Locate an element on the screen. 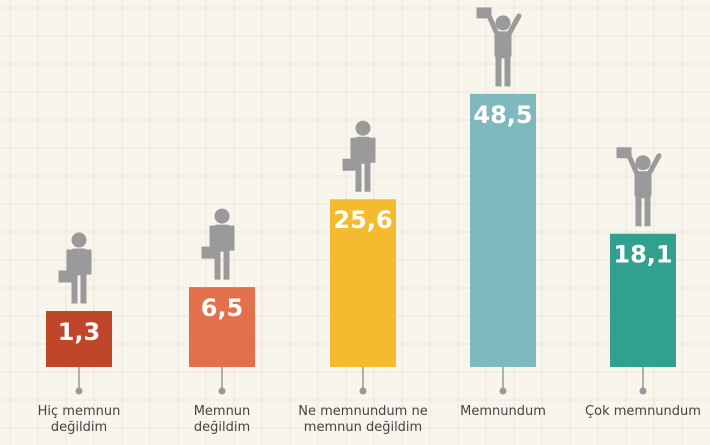  category-label: Çok memnundum is located at coordinates (643, 411).